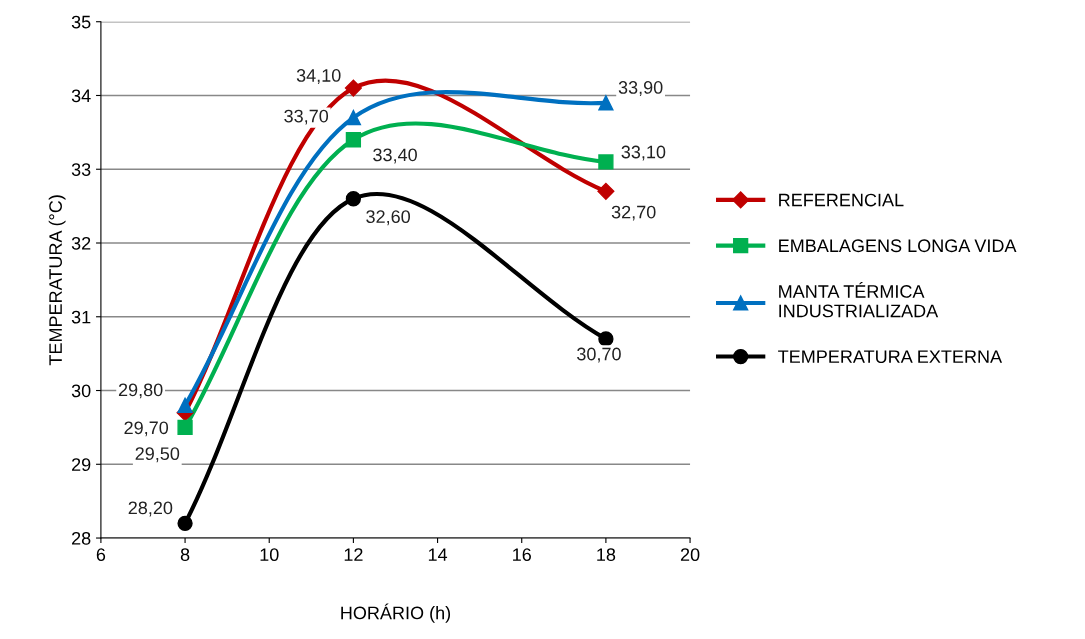 The image size is (1085, 639). I want to click on legend-label: REFERENCIAL, so click(841, 200).